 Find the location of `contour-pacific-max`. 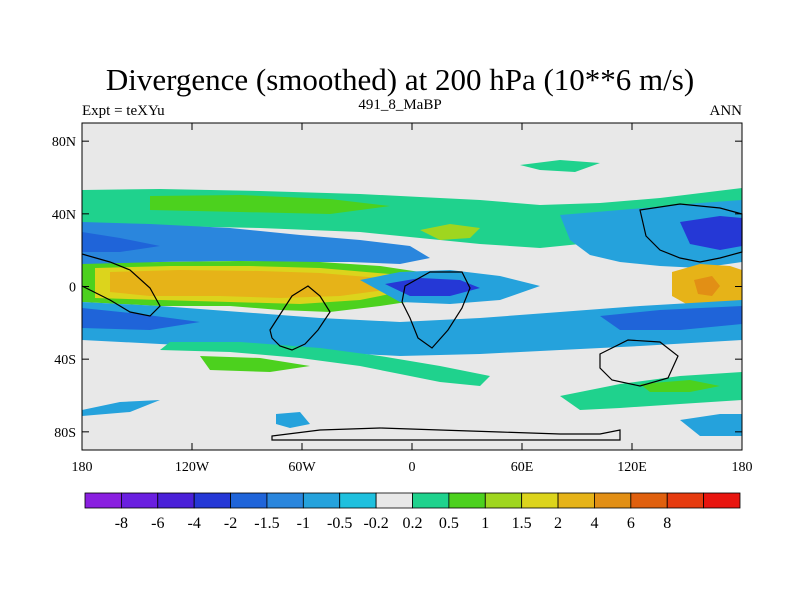

contour-pacific-max is located at coordinates (707, 286).